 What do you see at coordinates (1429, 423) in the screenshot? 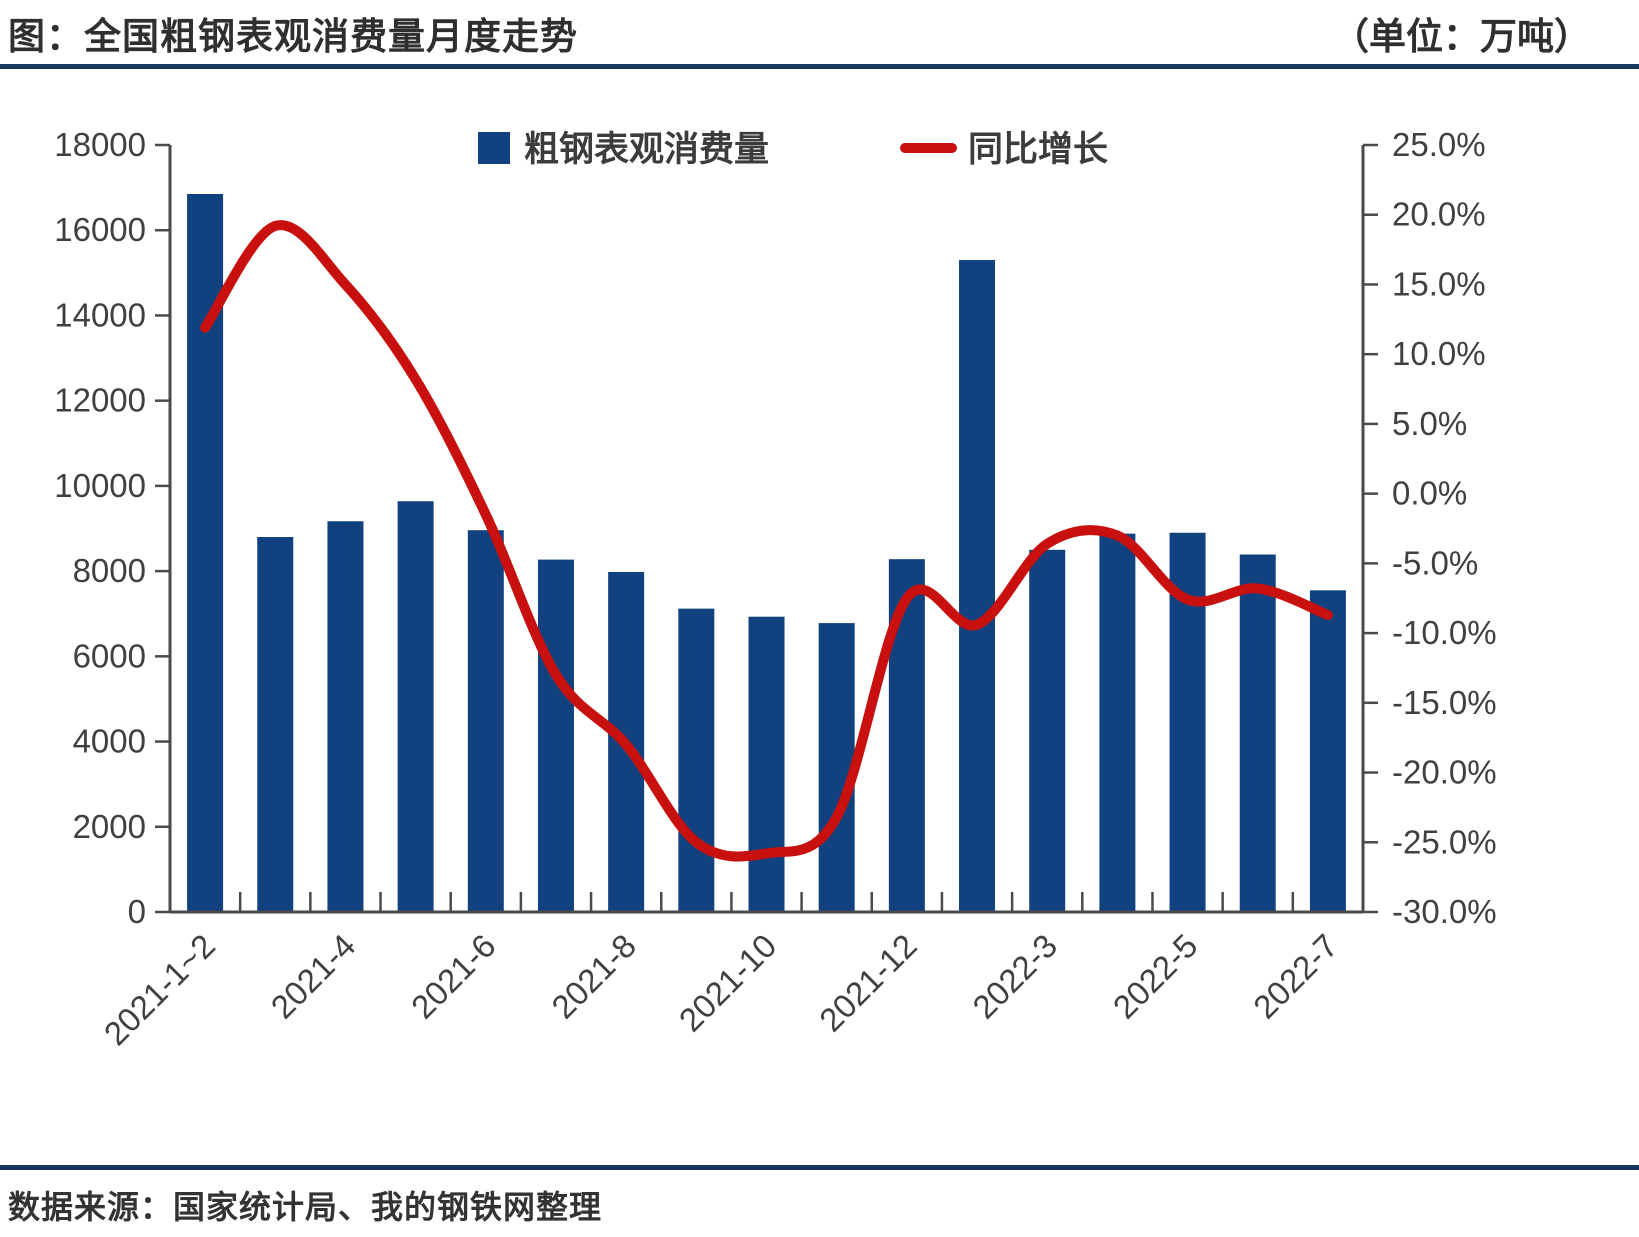
I see `y-right-tick-label: 5.0%` at bounding box center [1429, 423].